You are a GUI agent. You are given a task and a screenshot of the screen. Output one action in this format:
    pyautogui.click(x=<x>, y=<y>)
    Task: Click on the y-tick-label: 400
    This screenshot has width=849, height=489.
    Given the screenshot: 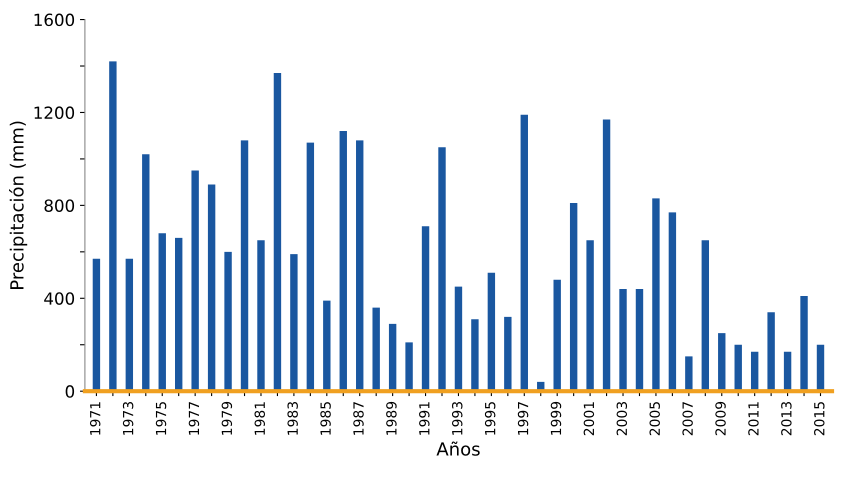 What is the action you would take?
    pyautogui.click(x=59, y=298)
    